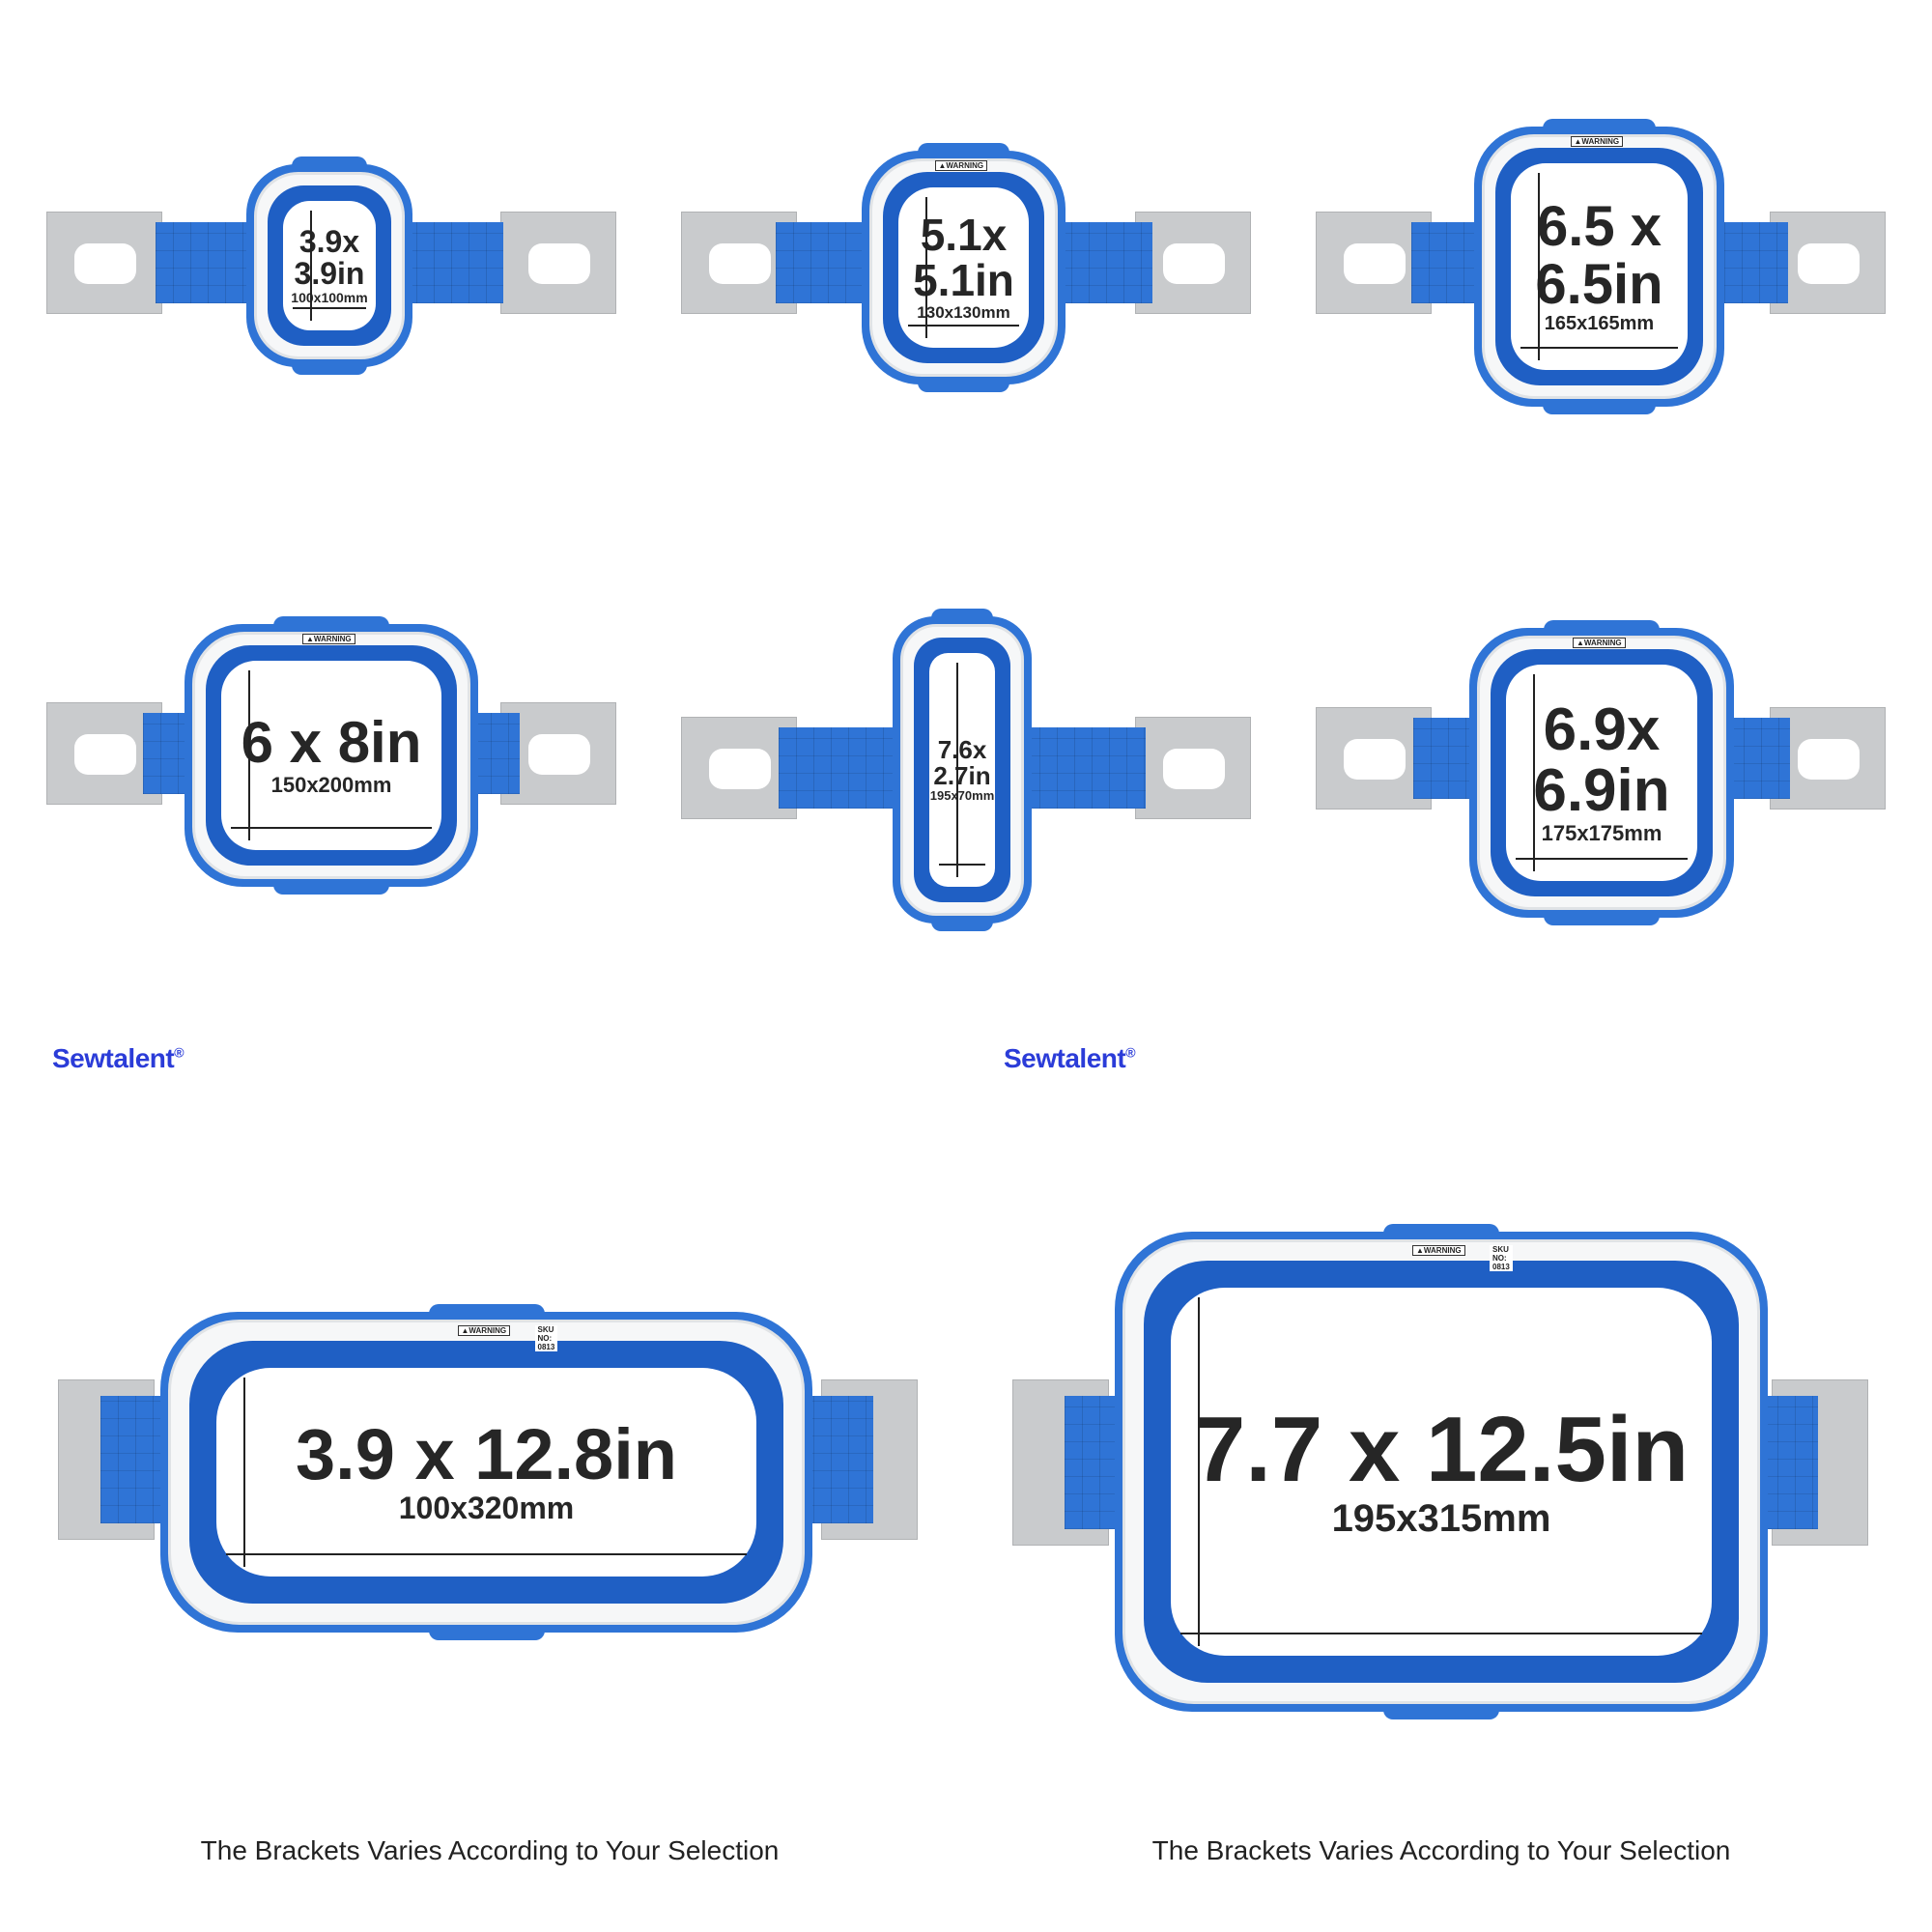 The image size is (1932, 1932). I want to click on sewing-area: 7.6x 2.7in 195x70mm, so click(962, 770).